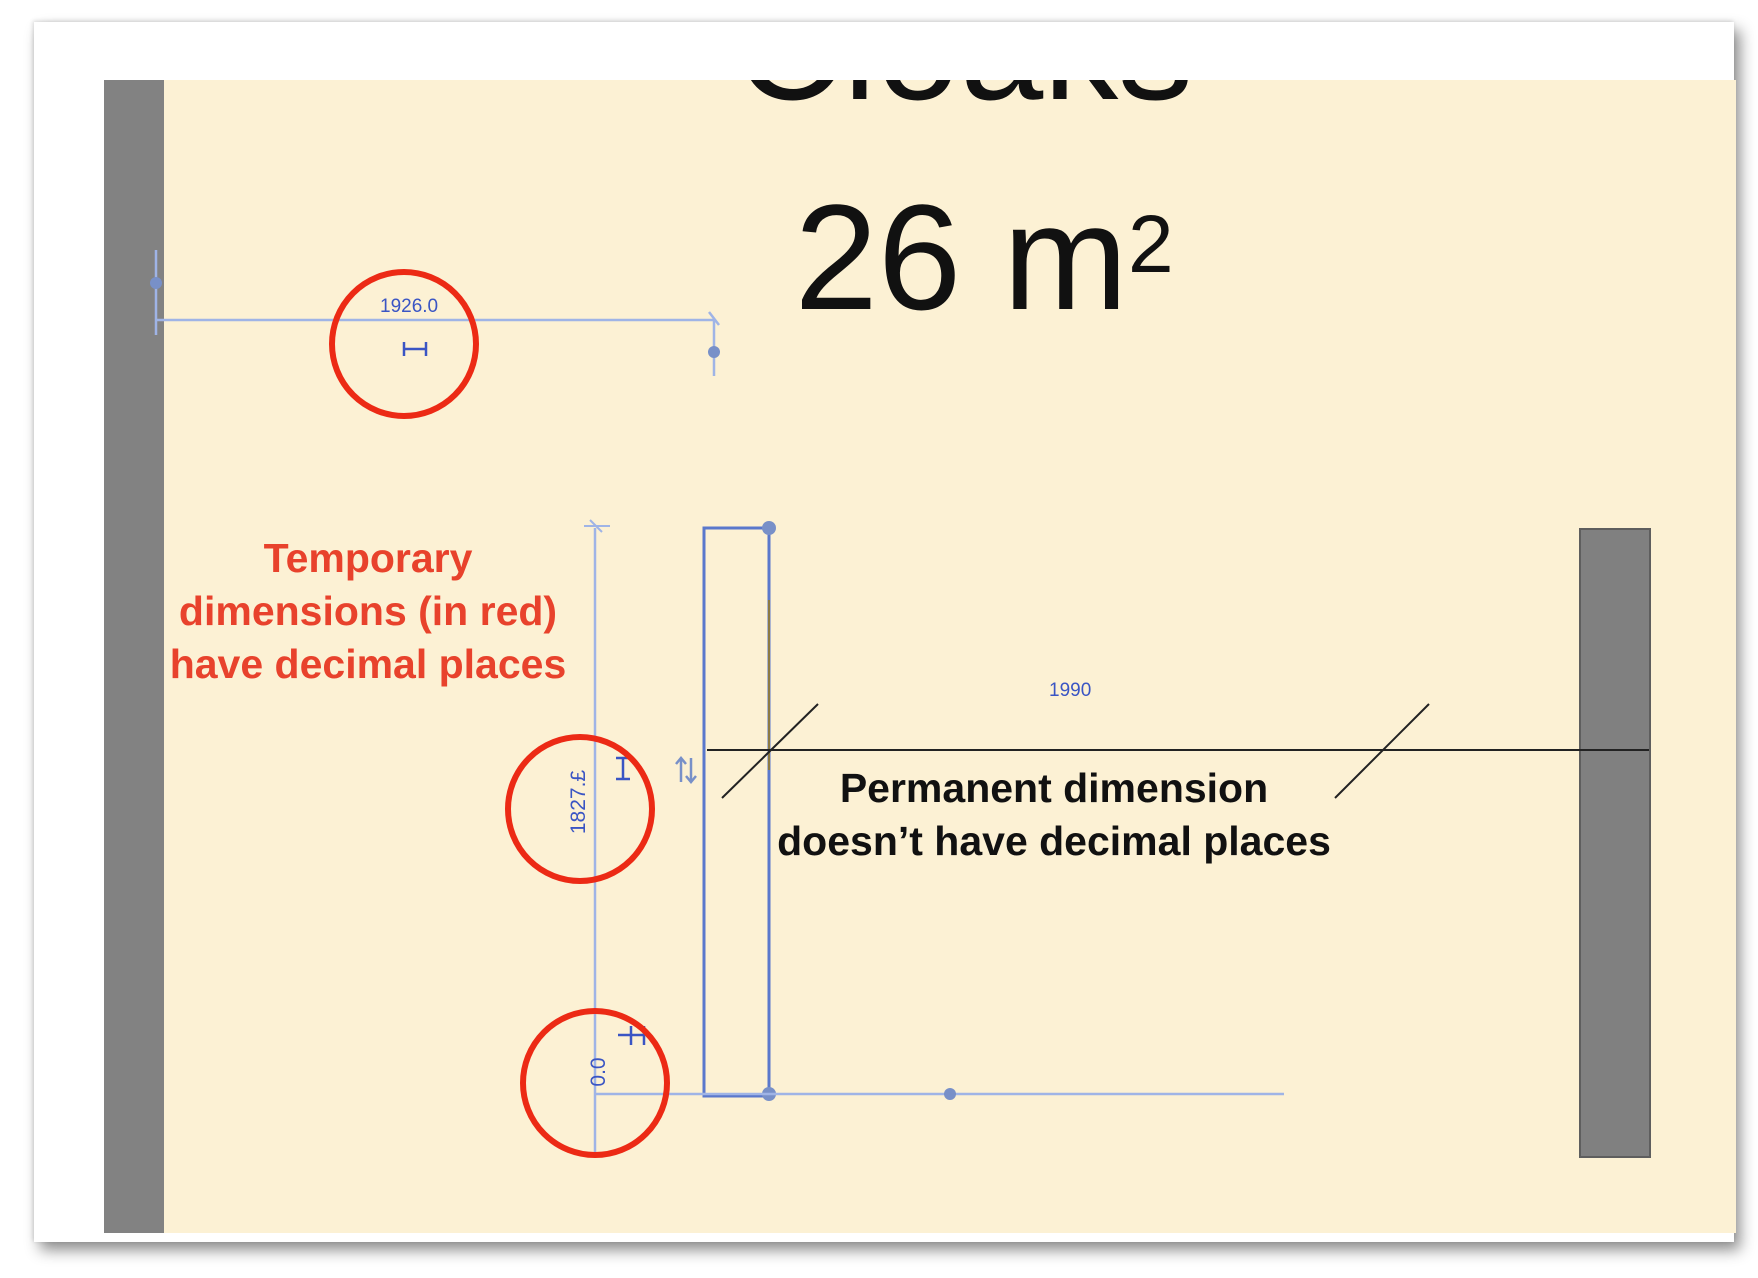 The height and width of the screenshot is (1278, 1758). What do you see at coordinates (409, 306) in the screenshot?
I see `temp-dimension-horizontal-value: 1926.0` at bounding box center [409, 306].